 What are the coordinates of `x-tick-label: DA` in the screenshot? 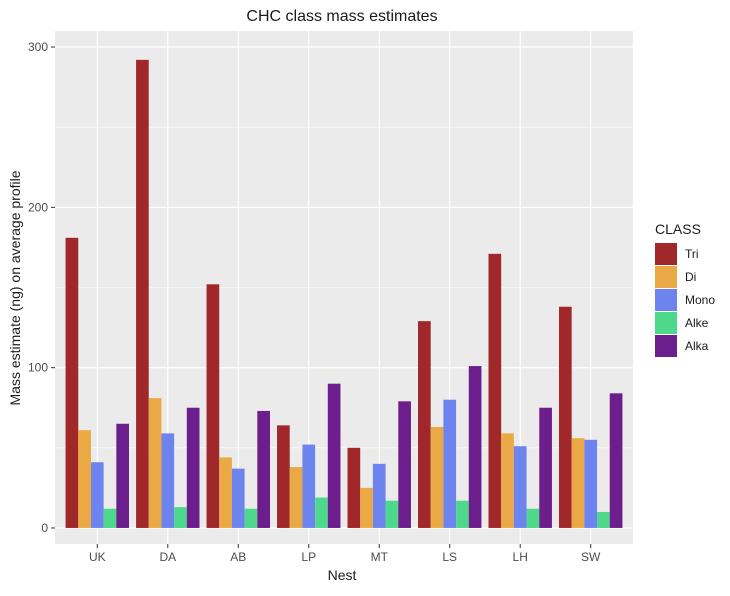 It's located at (167, 557).